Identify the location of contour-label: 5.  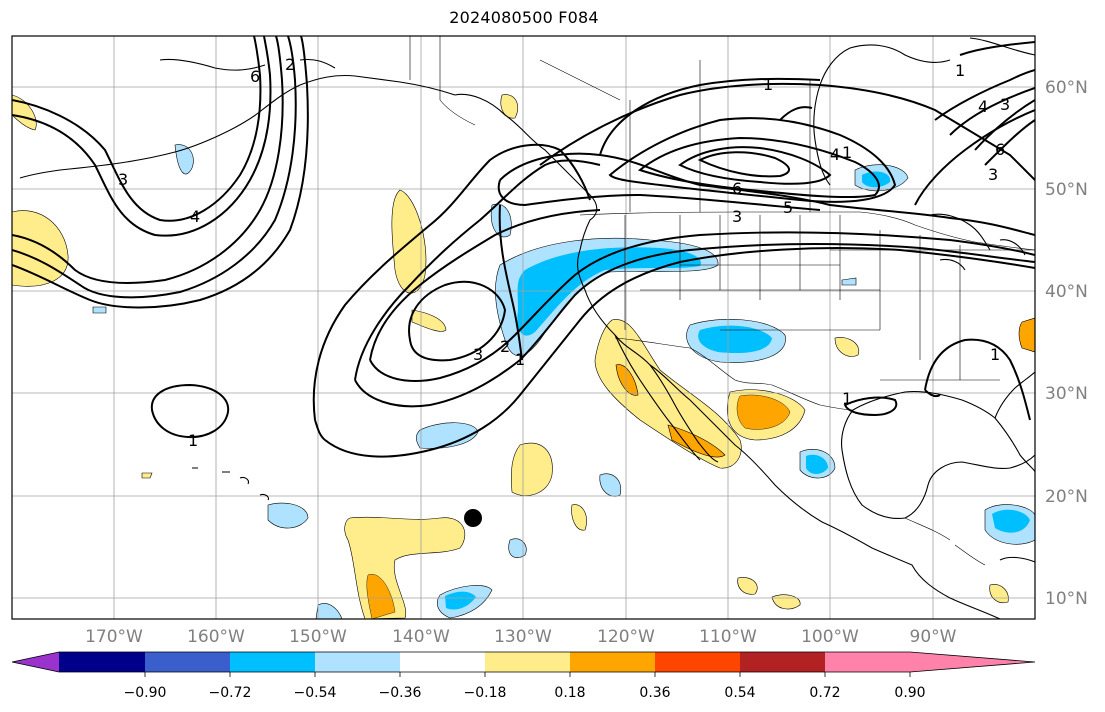
(788, 207).